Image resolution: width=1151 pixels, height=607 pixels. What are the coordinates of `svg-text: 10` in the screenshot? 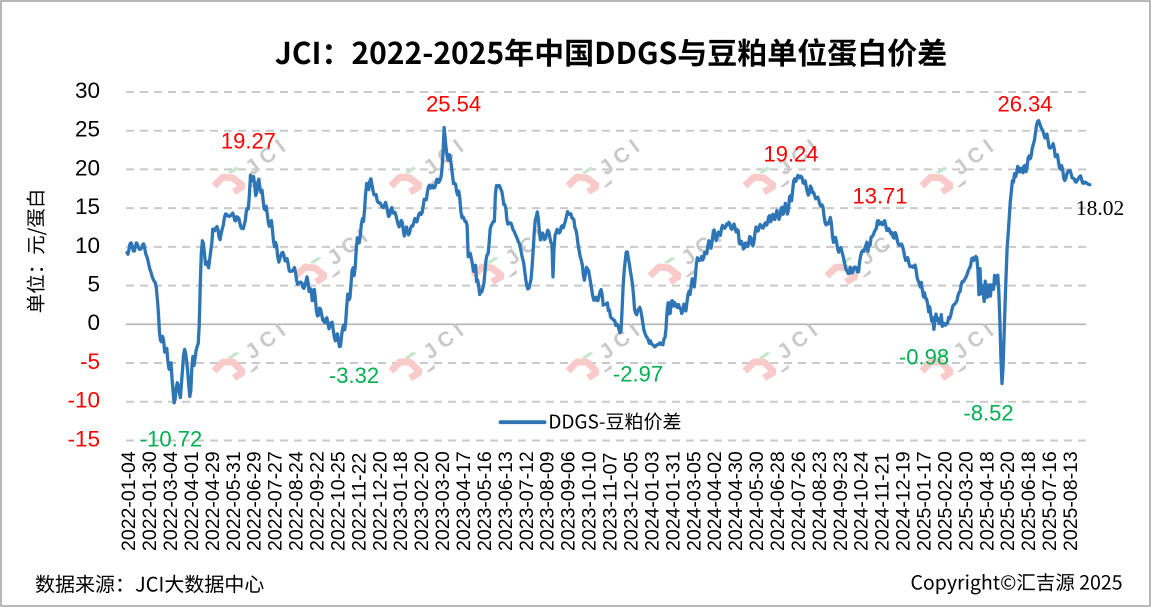 It's located at (87, 245).